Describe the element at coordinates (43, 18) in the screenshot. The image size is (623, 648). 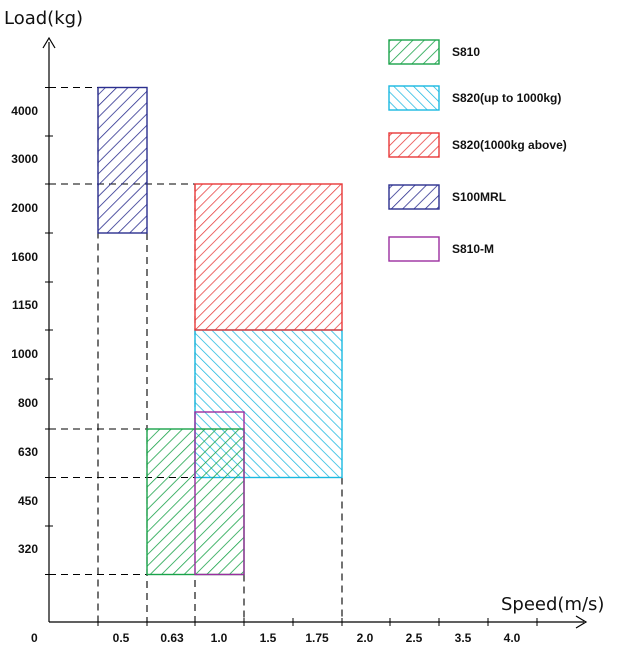
I see `y-axis-label: Load(kg)` at that location.